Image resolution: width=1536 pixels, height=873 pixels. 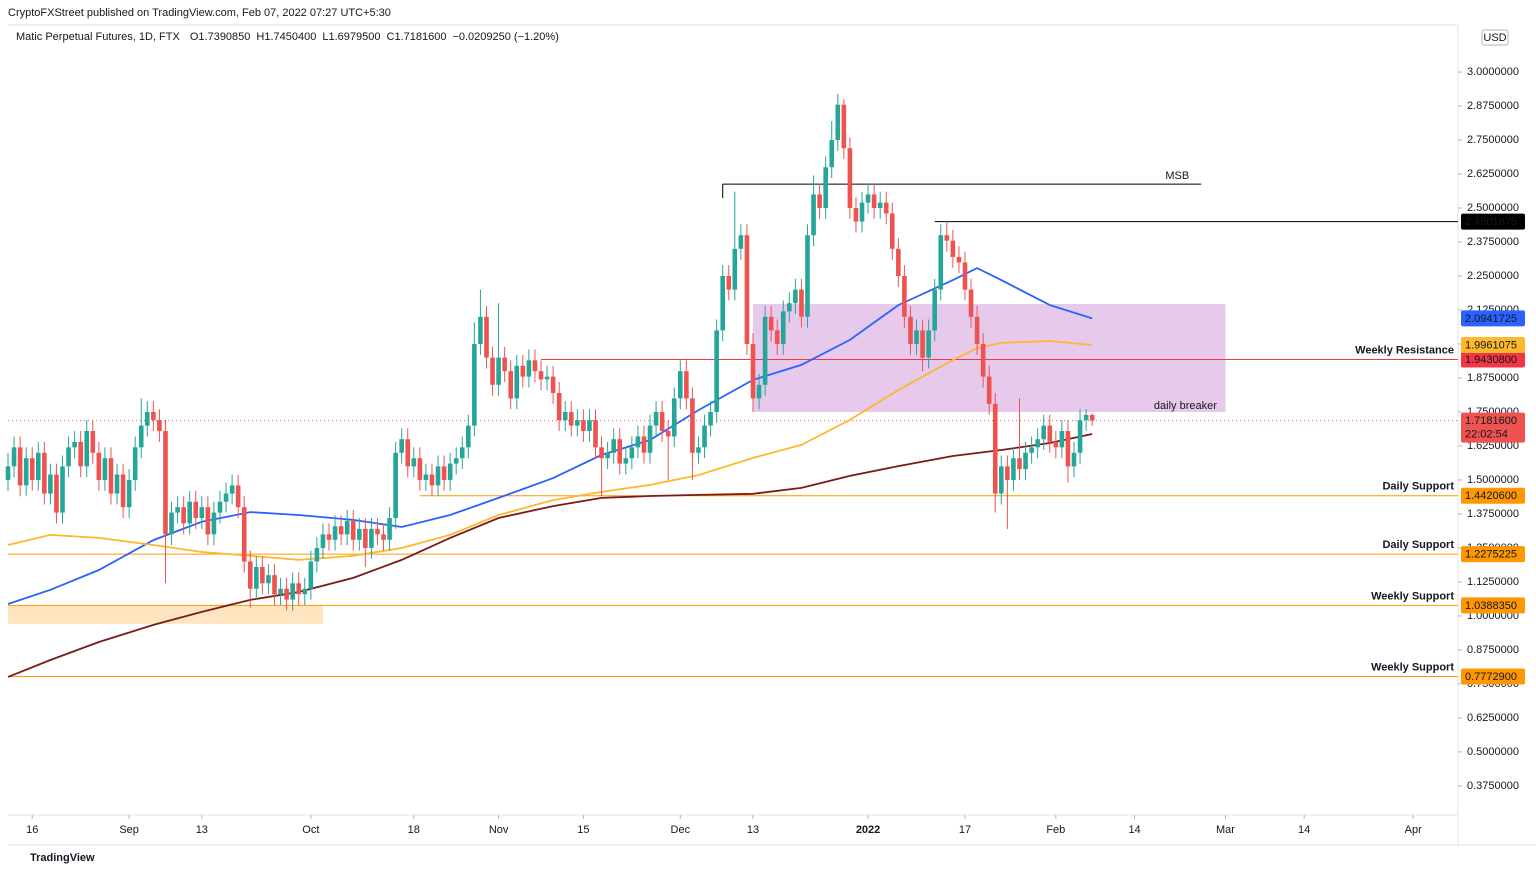 I want to click on y-tick-label: 2.3750000, so click(x=1493, y=242).